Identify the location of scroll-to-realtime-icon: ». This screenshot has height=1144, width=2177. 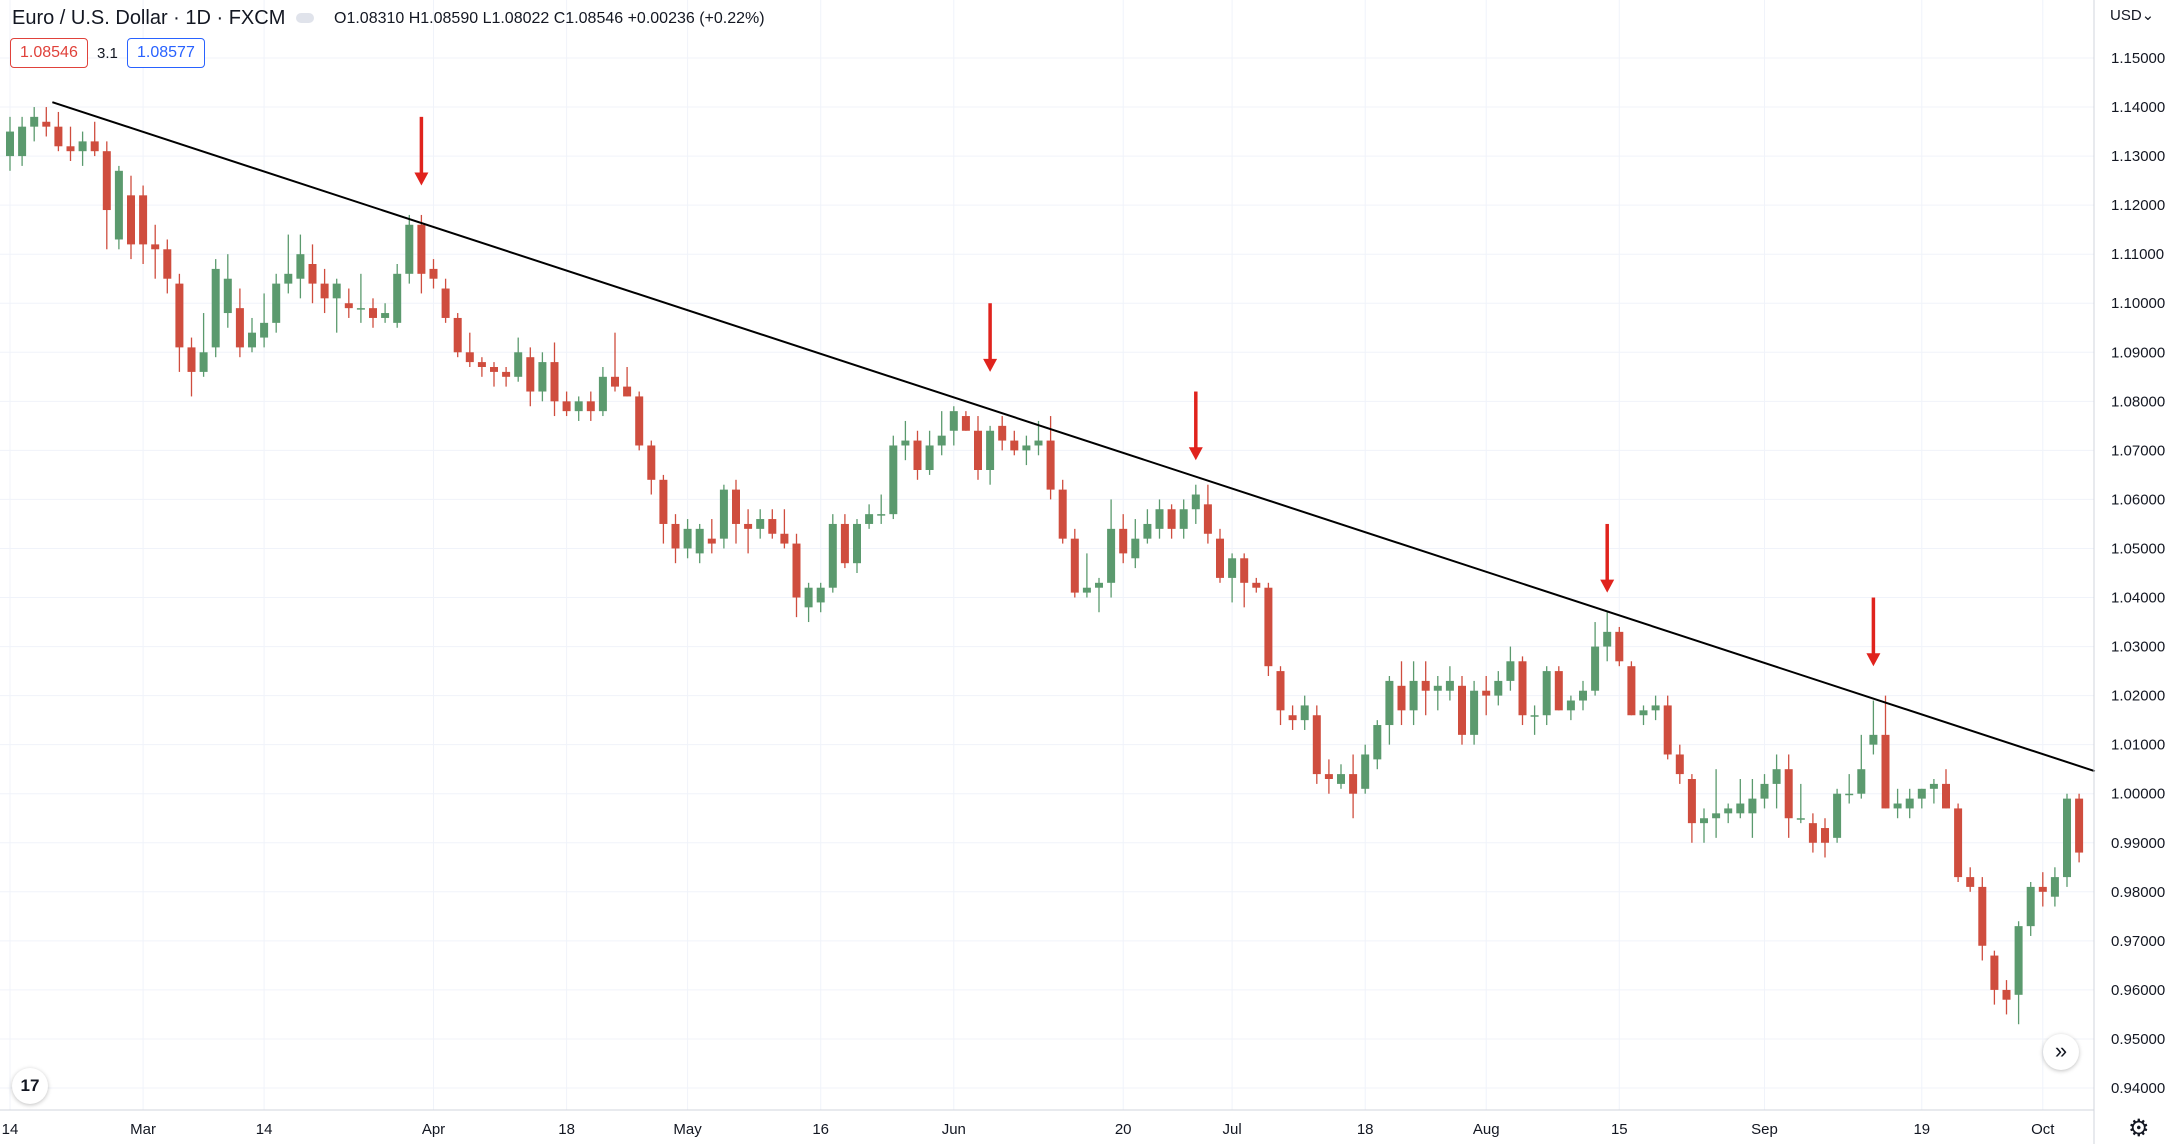
(2061, 1052).